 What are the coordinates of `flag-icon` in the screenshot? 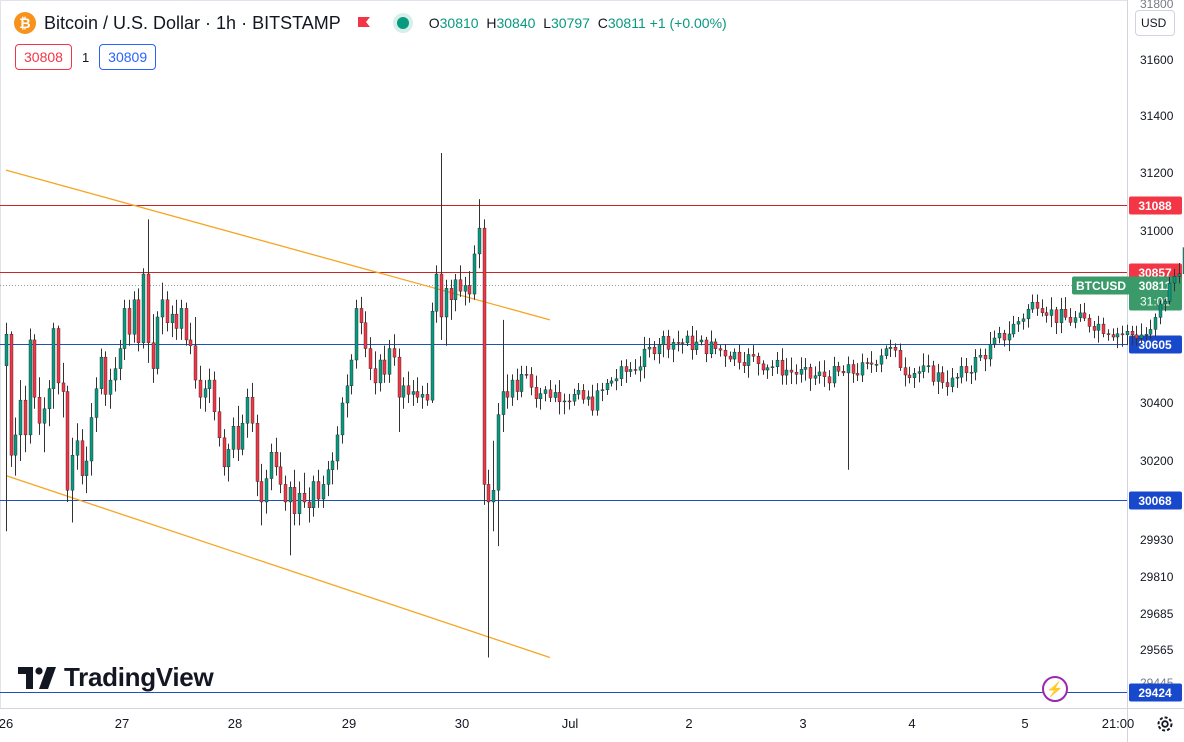 It's located at (364, 23).